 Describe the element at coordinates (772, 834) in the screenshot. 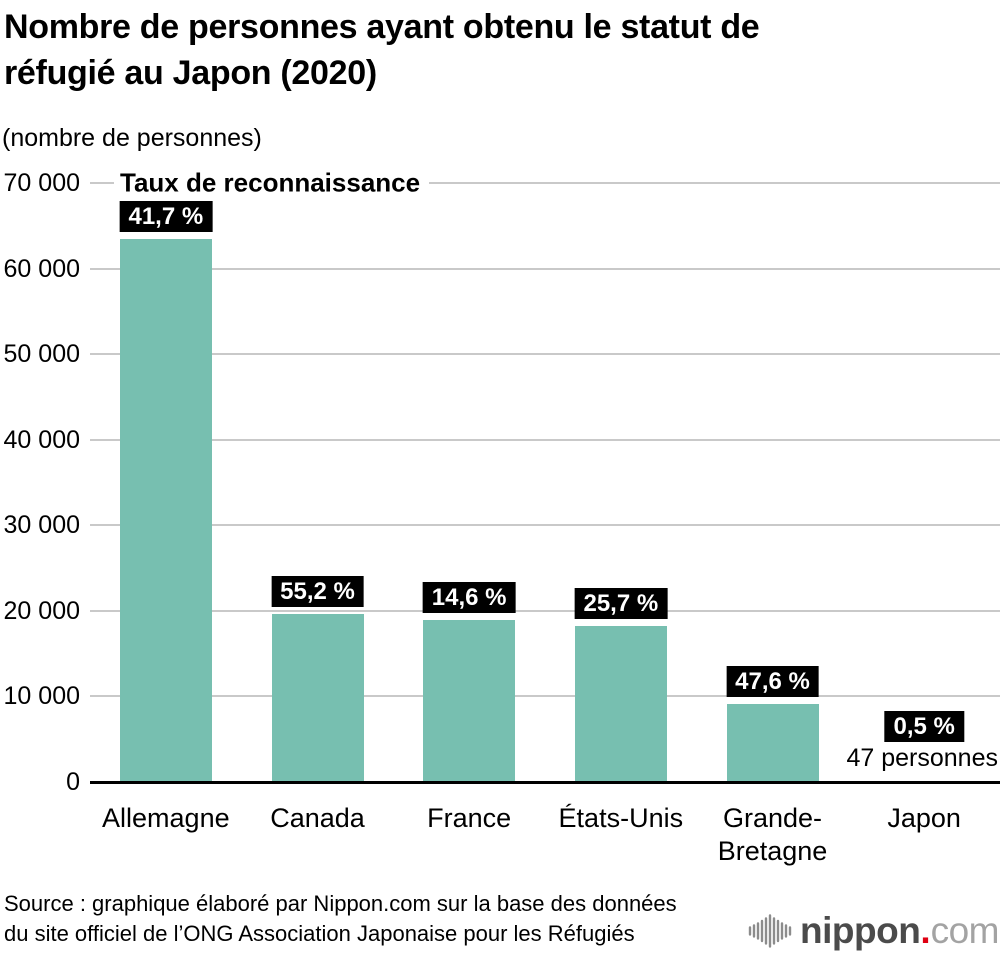

I see `x-axis-label-grande-bretagne: Grande- Bretagne` at that location.